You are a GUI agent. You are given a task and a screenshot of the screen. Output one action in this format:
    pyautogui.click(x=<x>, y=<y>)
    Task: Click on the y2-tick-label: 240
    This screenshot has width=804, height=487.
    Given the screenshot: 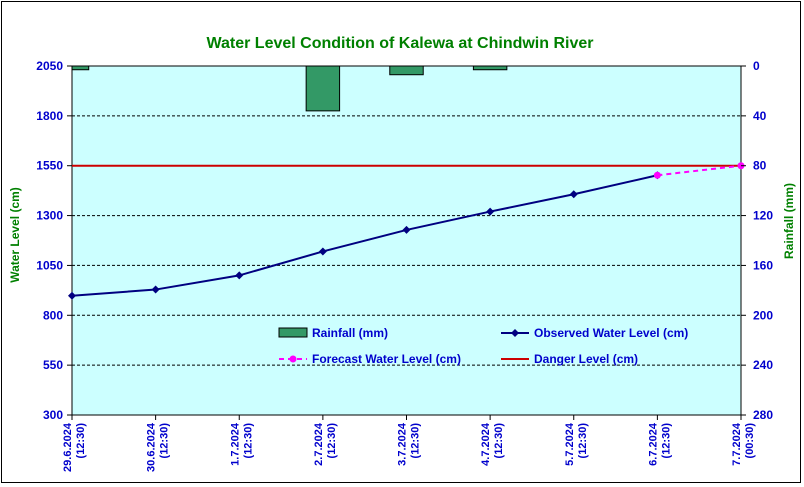 What is the action you would take?
    pyautogui.click(x=763, y=365)
    